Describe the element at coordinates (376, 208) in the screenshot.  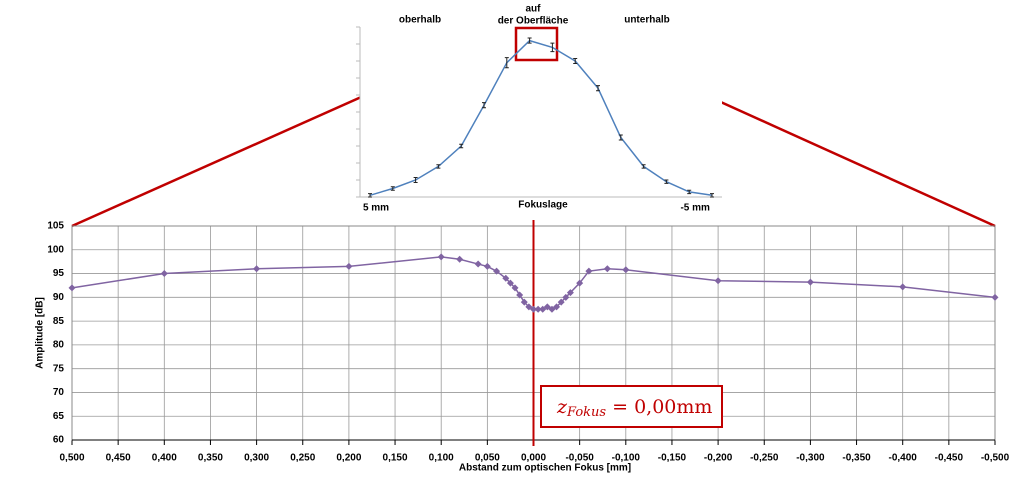
I see `x-tick-label: 5 mm` at that location.